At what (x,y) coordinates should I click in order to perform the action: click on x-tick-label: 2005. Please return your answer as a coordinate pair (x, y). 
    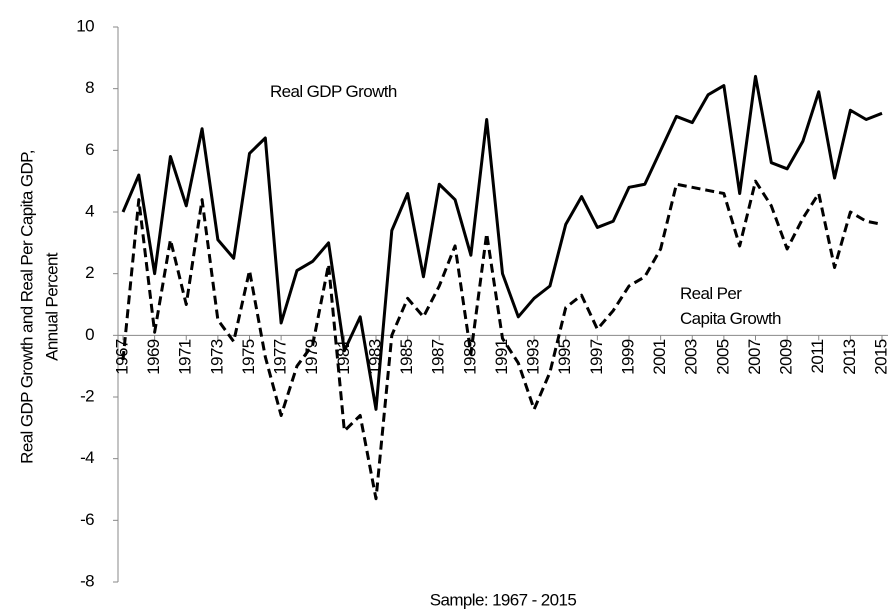
    Looking at the image, I should click on (722, 357).